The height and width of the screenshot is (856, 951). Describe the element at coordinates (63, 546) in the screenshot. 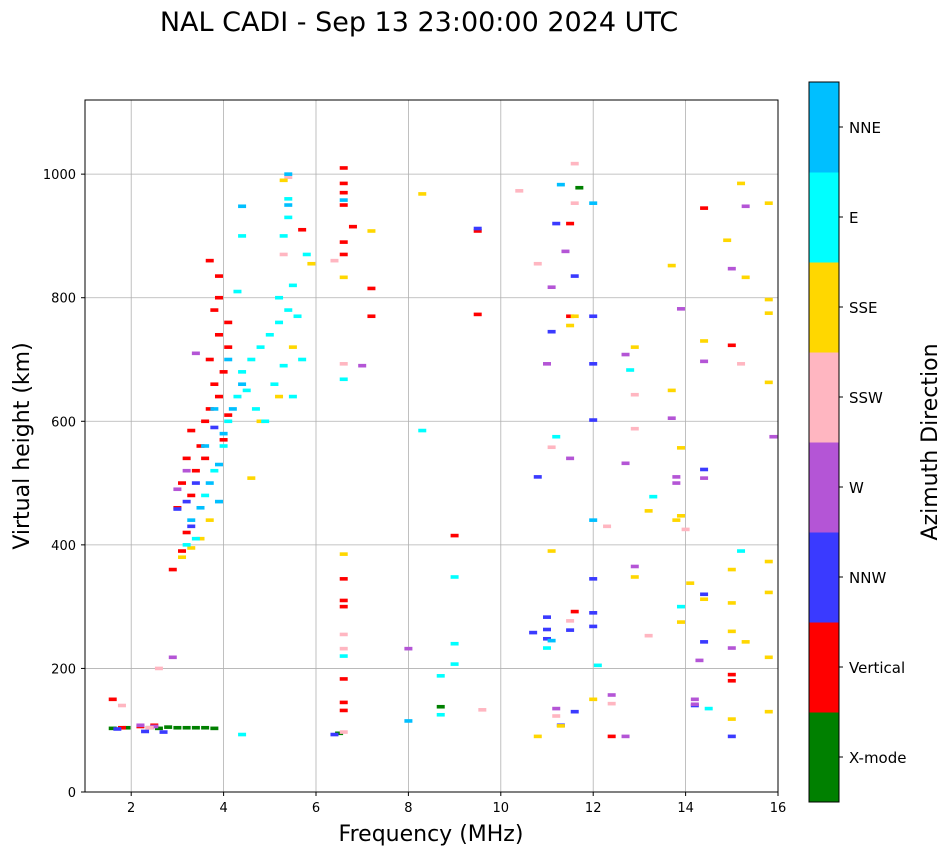

I see `y-tick-label: 400` at that location.